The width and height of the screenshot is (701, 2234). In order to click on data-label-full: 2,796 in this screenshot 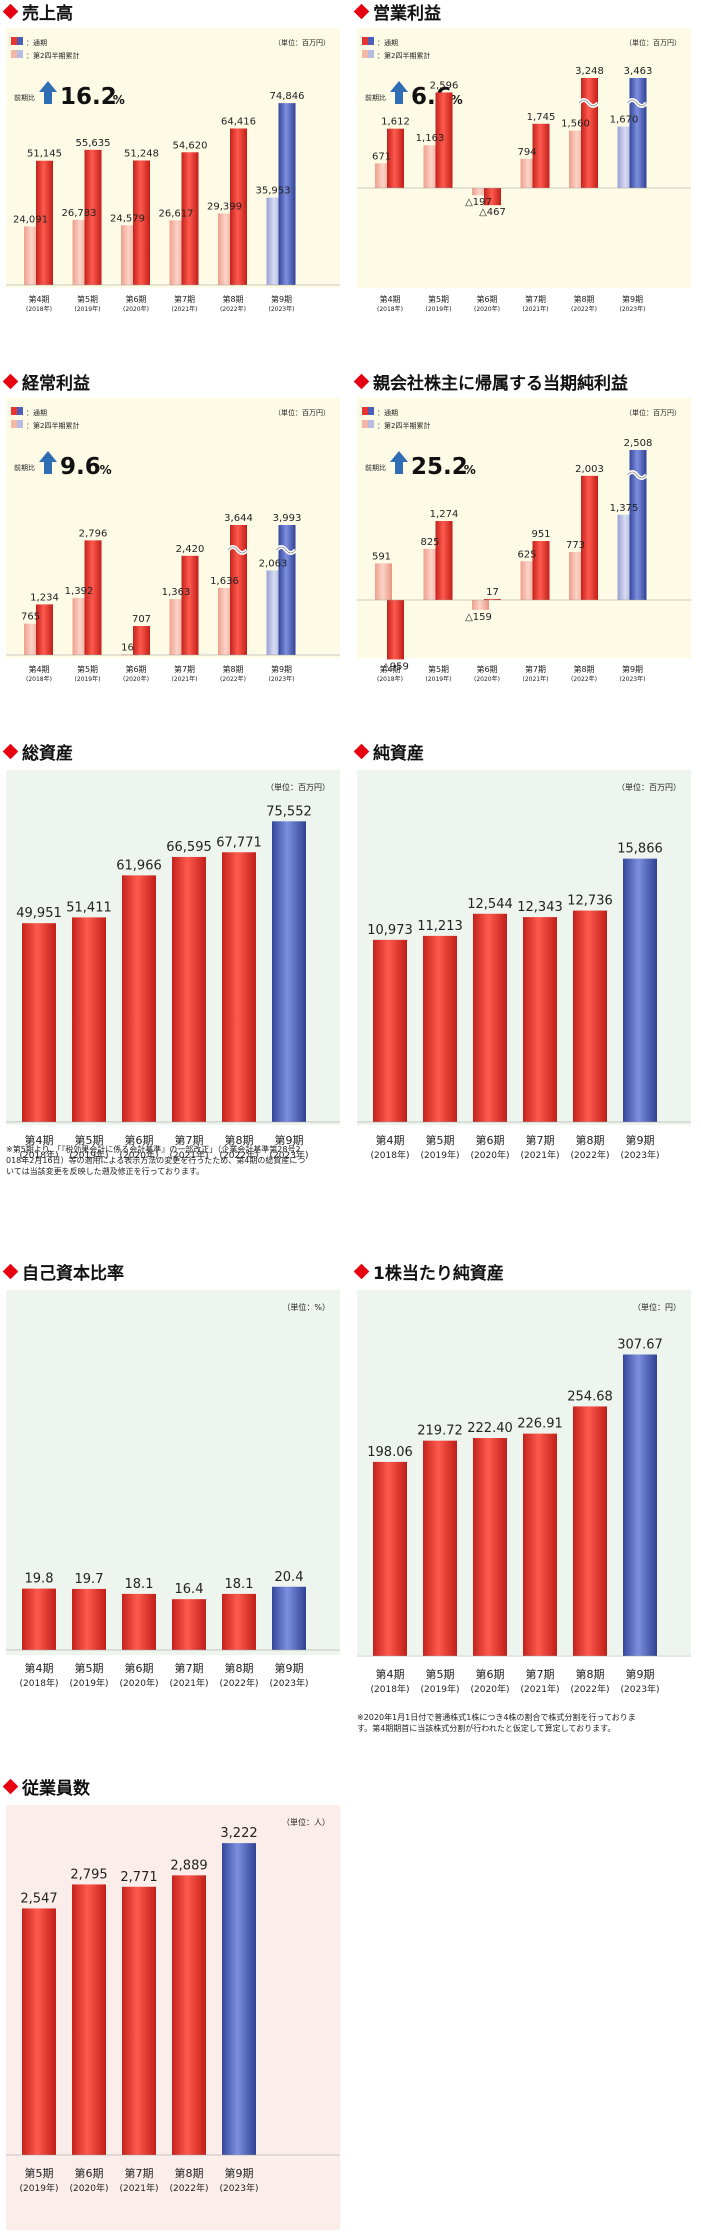, I will do `click(93, 533)`.